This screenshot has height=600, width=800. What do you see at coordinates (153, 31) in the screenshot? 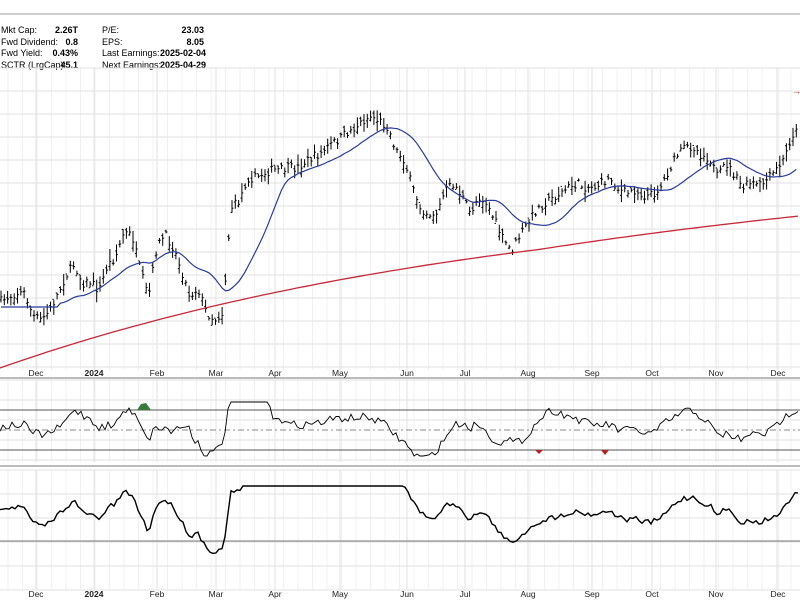
I see `stat-row: P/E: 23.03` at bounding box center [153, 31].